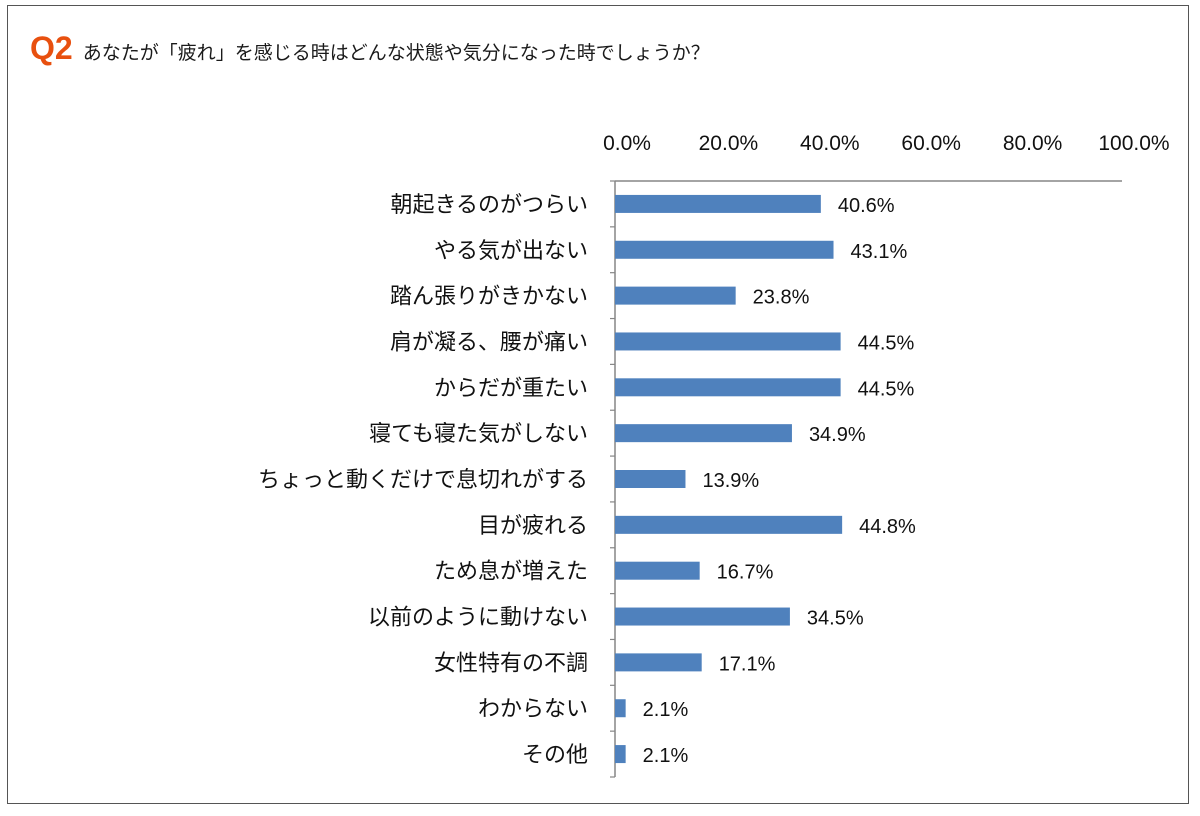  Describe the element at coordinates (835, 619) in the screenshot. I see `data-label: 34.5%` at that location.